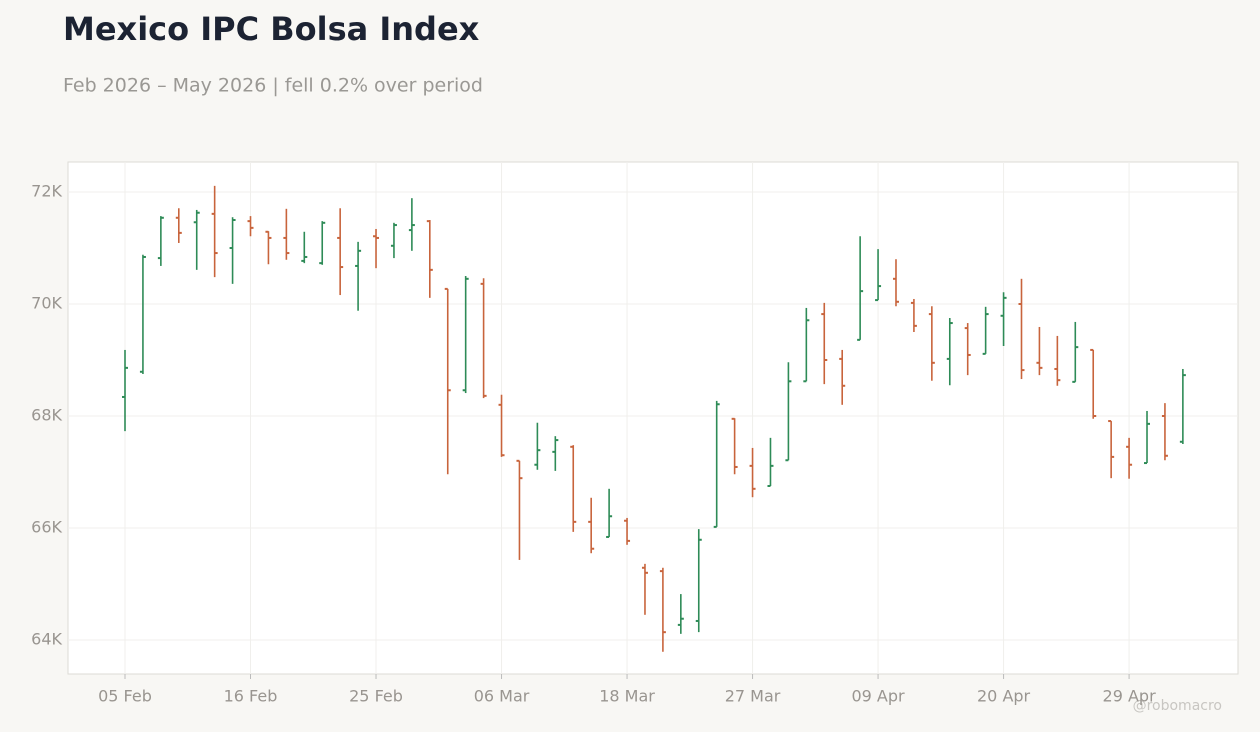 The height and width of the screenshot is (732, 1260). What do you see at coordinates (46, 527) in the screenshot?
I see `y-tick-label: 66K` at bounding box center [46, 527].